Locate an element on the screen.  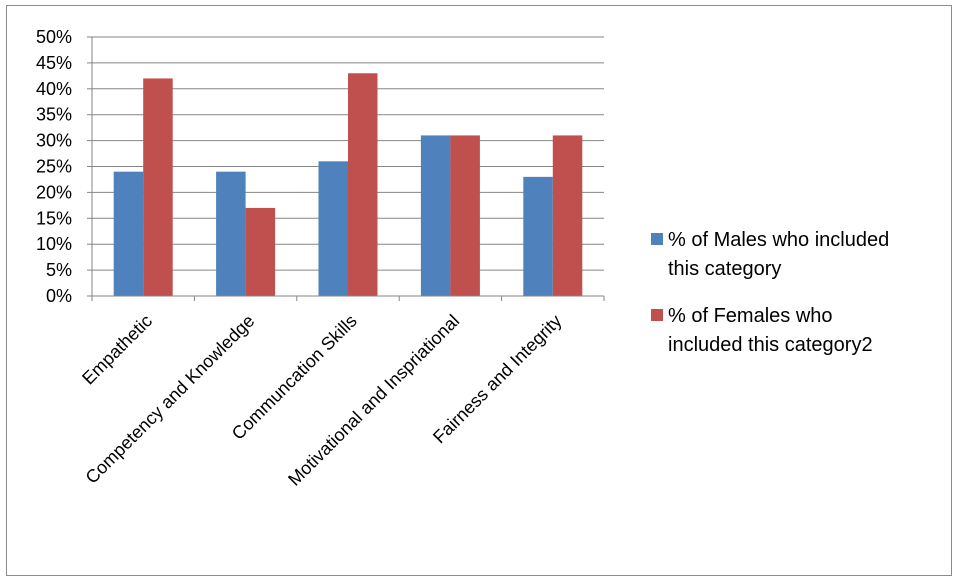
x-category-label: Motivational and Inspriational is located at coordinates (373, 400).